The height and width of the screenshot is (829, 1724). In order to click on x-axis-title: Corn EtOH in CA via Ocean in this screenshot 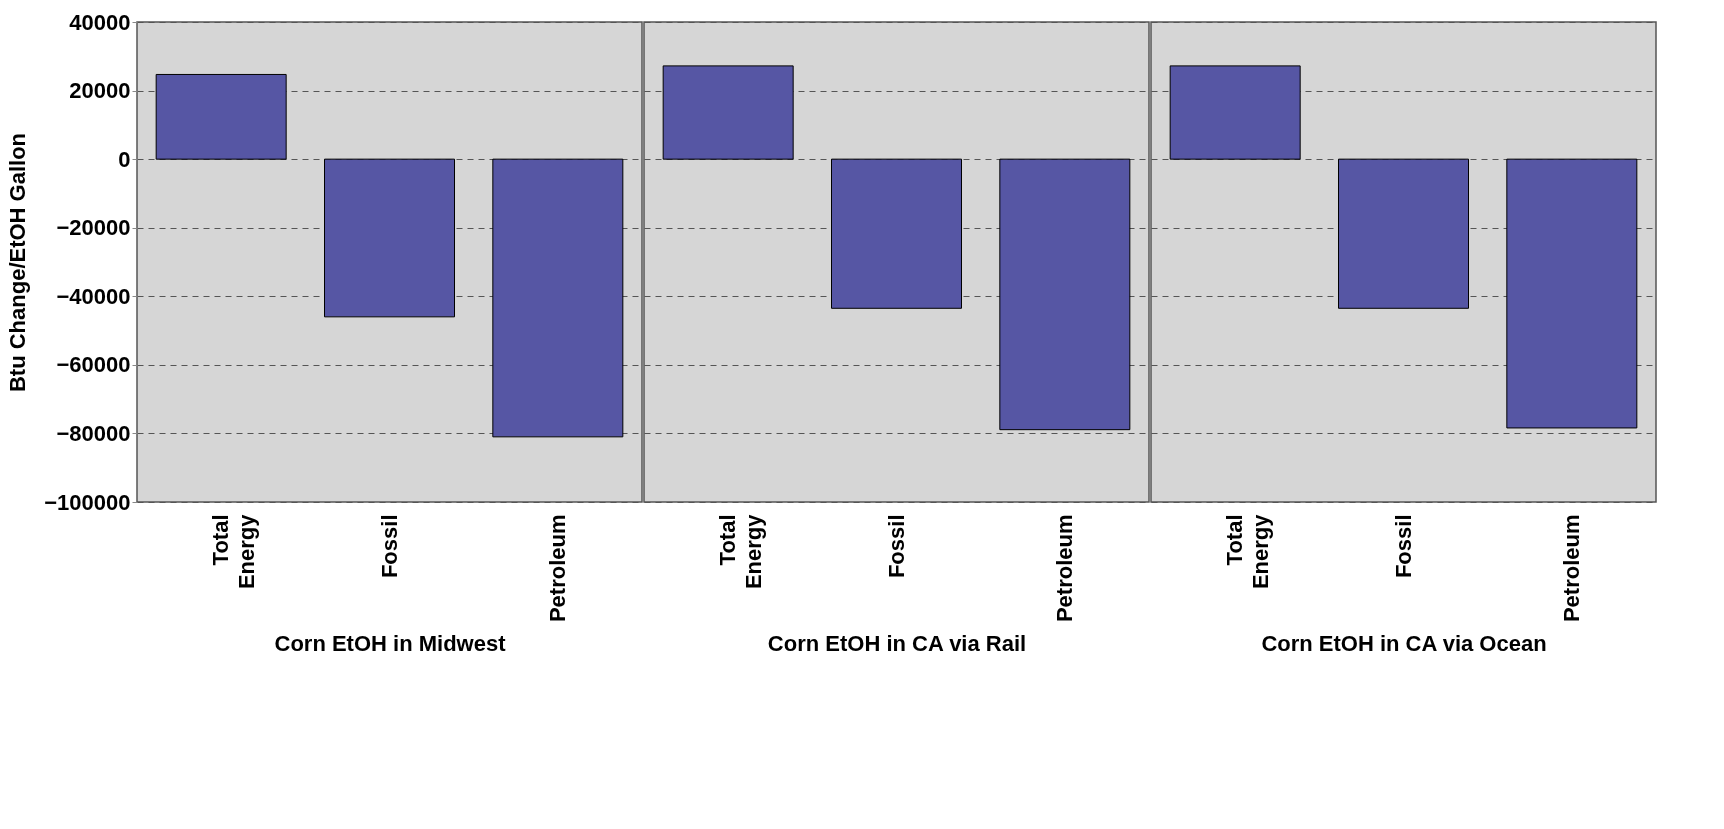, I will do `click(1404, 644)`.